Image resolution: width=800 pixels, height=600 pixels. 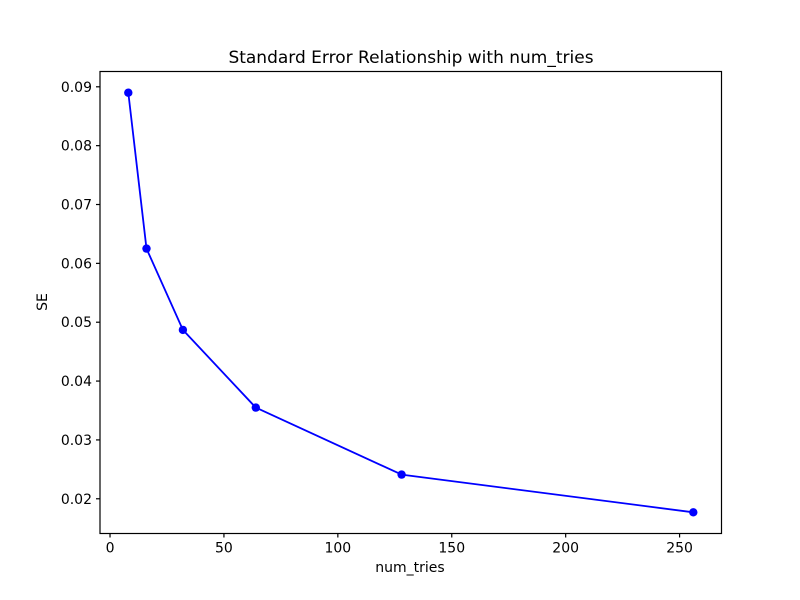 What do you see at coordinates (76, 147) in the screenshot?
I see `y-tick-label: 0.08` at bounding box center [76, 147].